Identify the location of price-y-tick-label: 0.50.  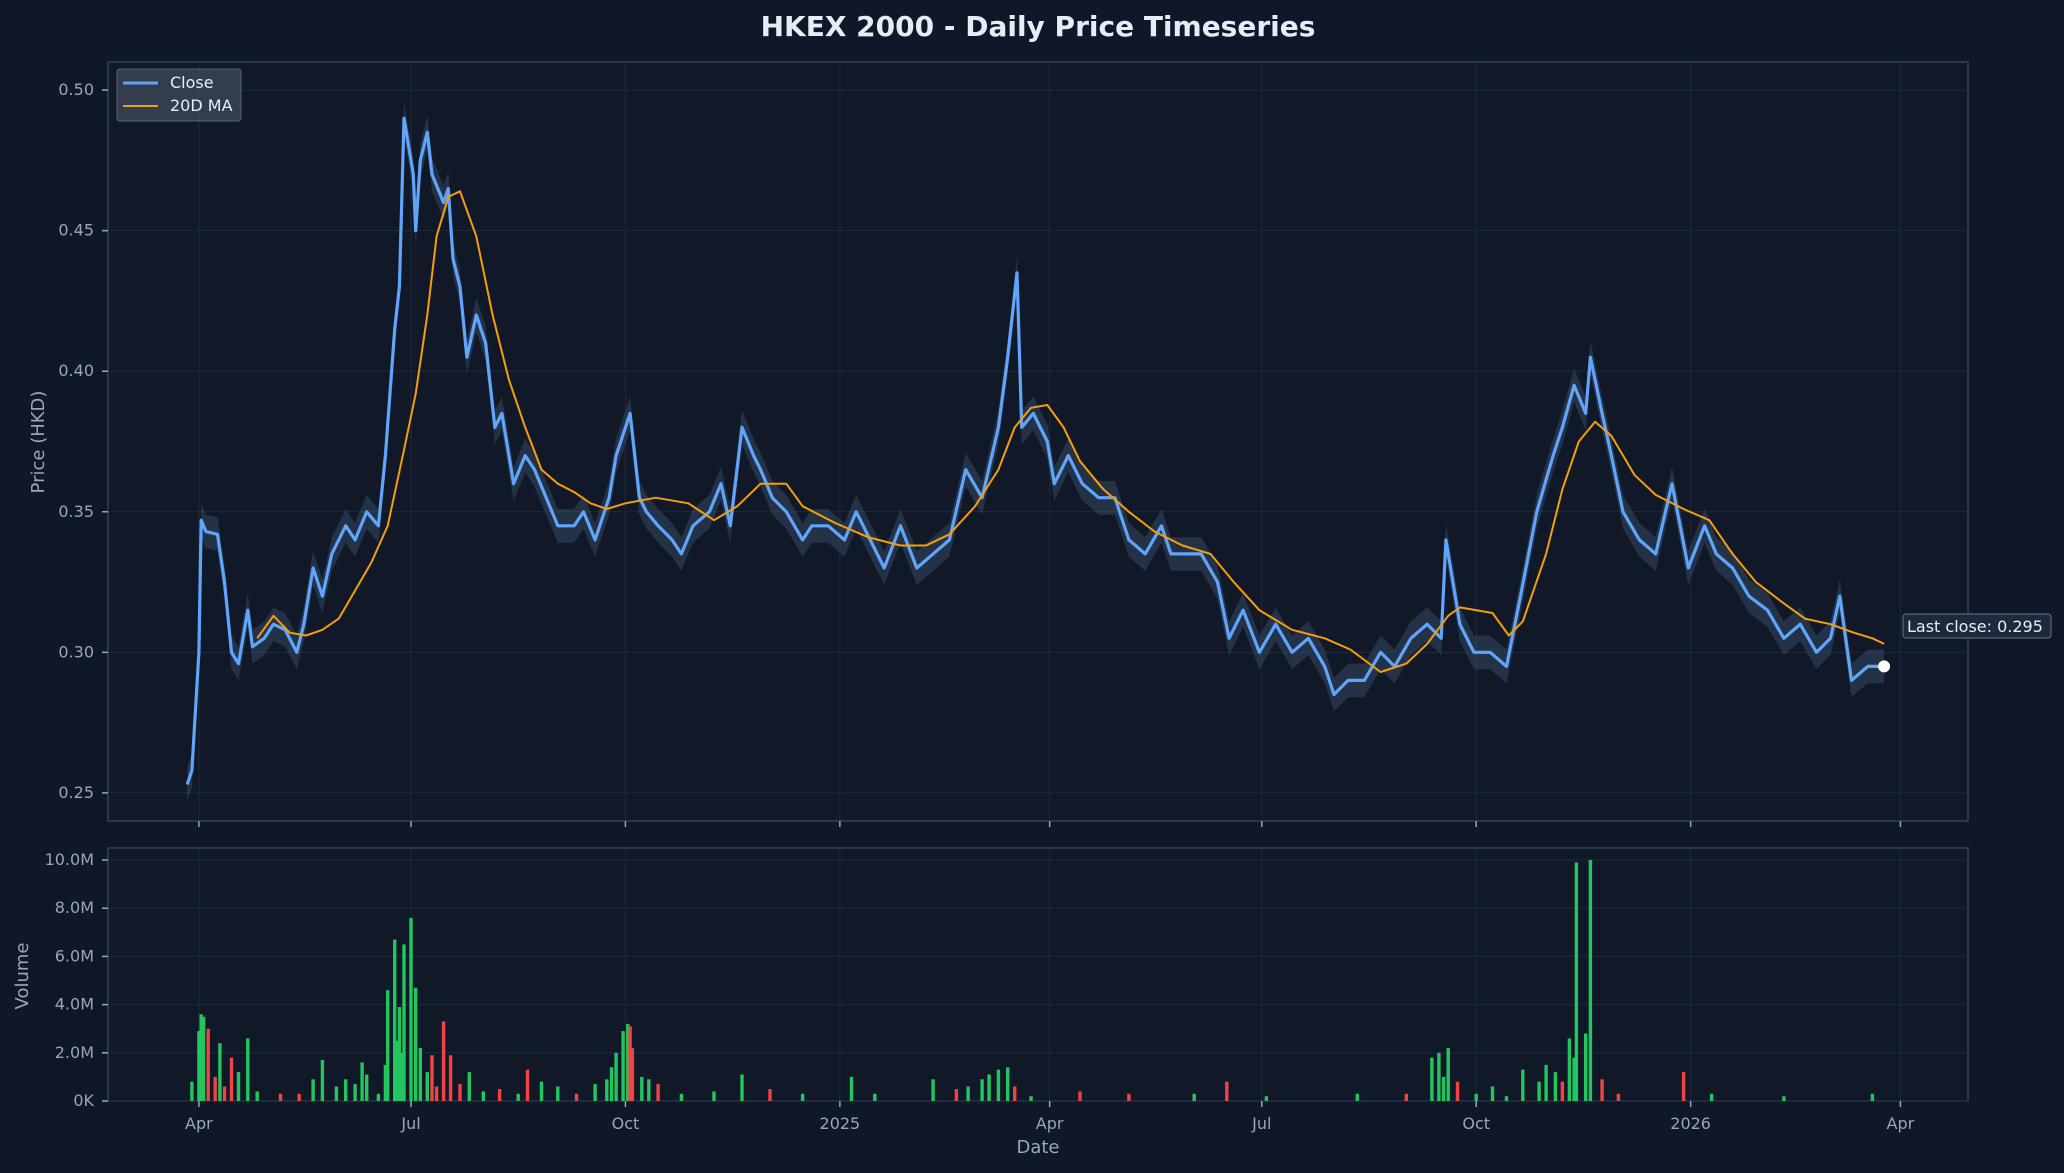
(76, 89).